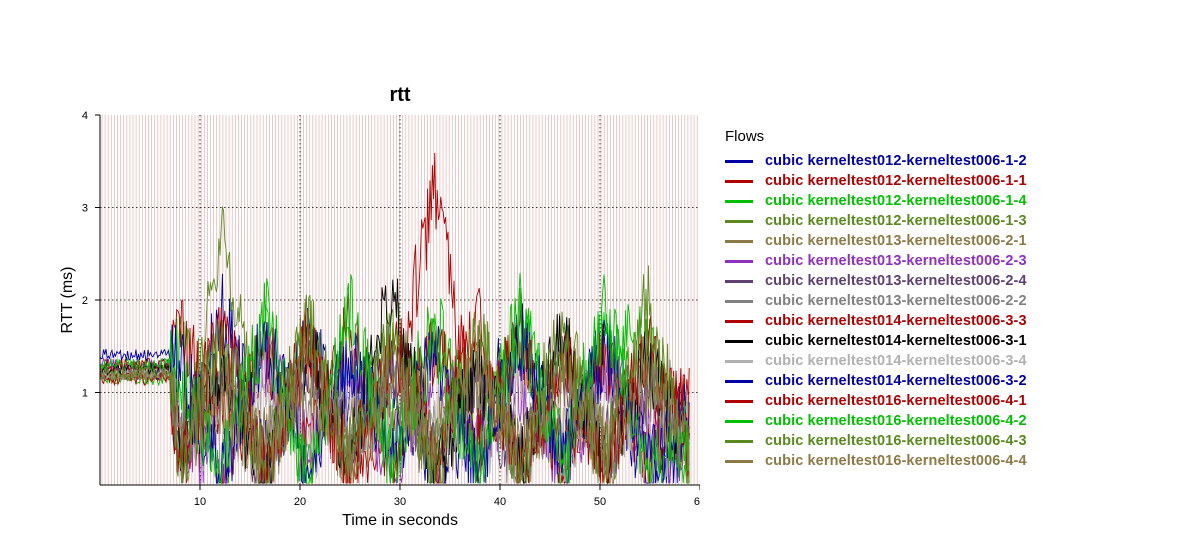 This screenshot has width=1200, height=550. Describe the element at coordinates (85, 394) in the screenshot. I see `y-tick-label: 1` at that location.